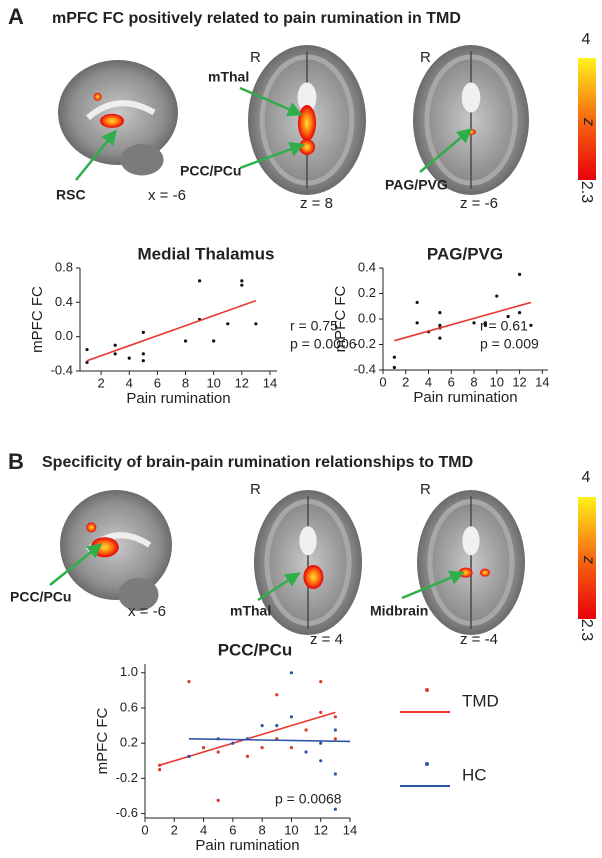  What do you see at coordinates (71, 195) in the screenshot?
I see `image-label: RSC` at bounding box center [71, 195].